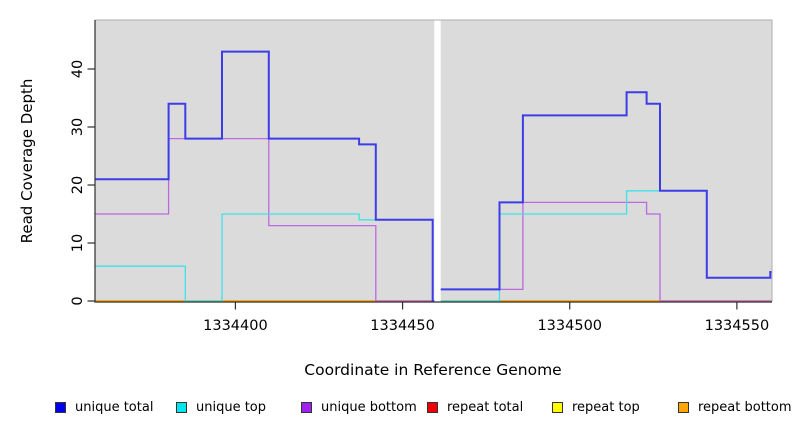 This screenshot has height=432, width=792. I want to click on coverage-gap-mask, so click(437, 161).